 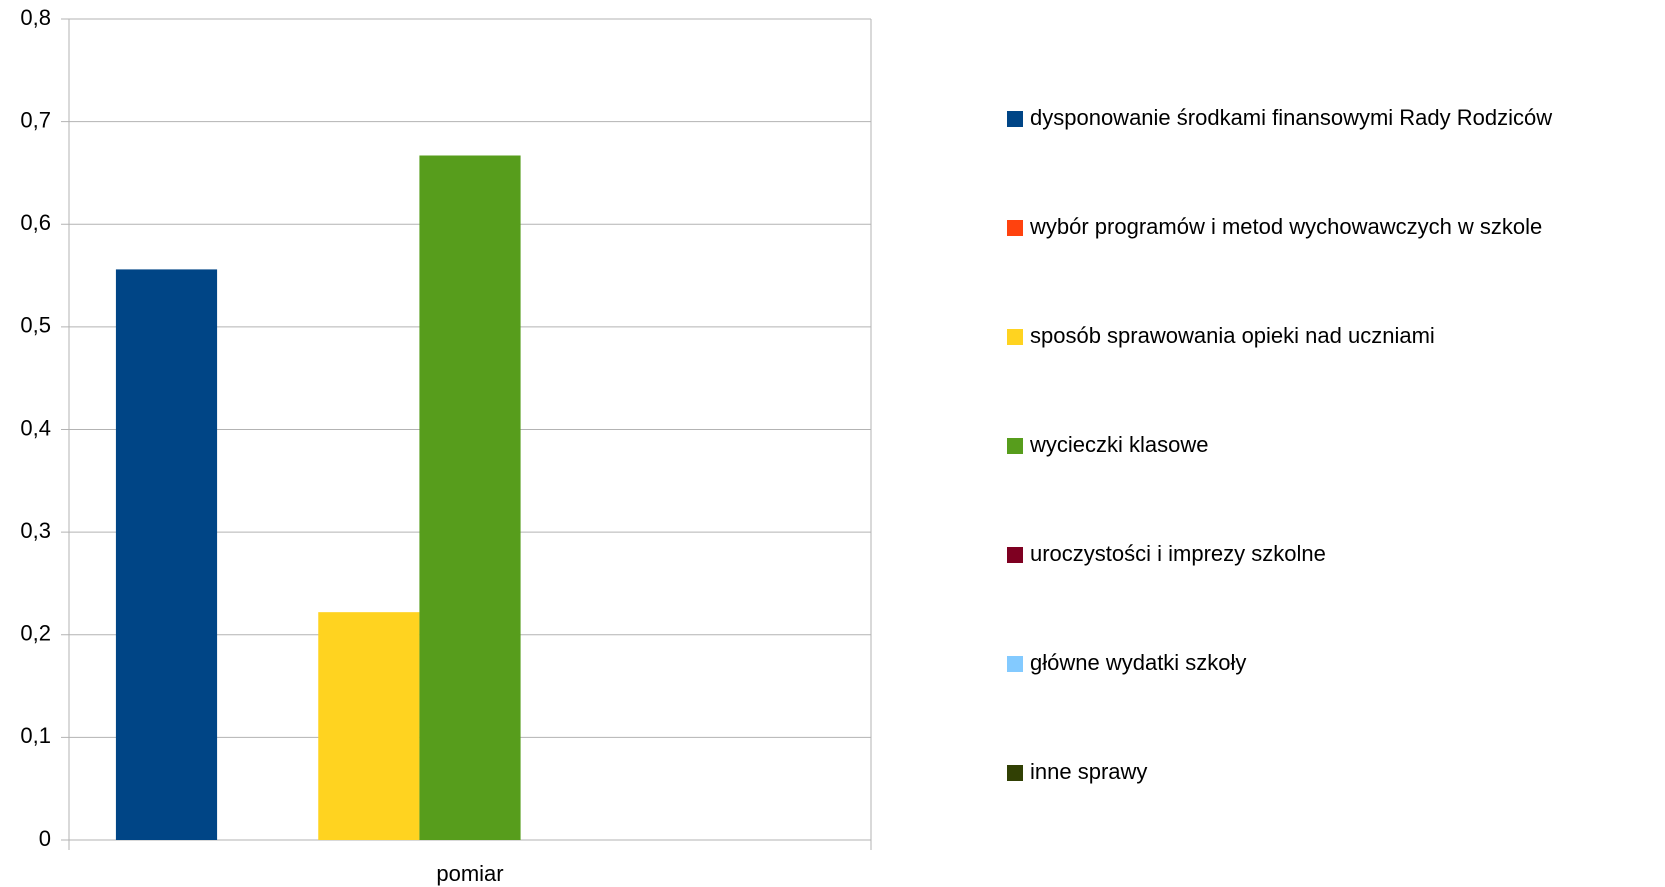 I want to click on legend-label: uroczystości i imprezy szkolne, so click(x=1178, y=553).